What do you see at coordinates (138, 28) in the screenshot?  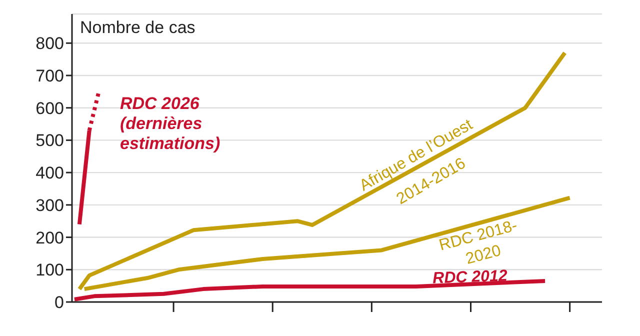 I see `y-axis-title: Nombre de cas` at bounding box center [138, 28].